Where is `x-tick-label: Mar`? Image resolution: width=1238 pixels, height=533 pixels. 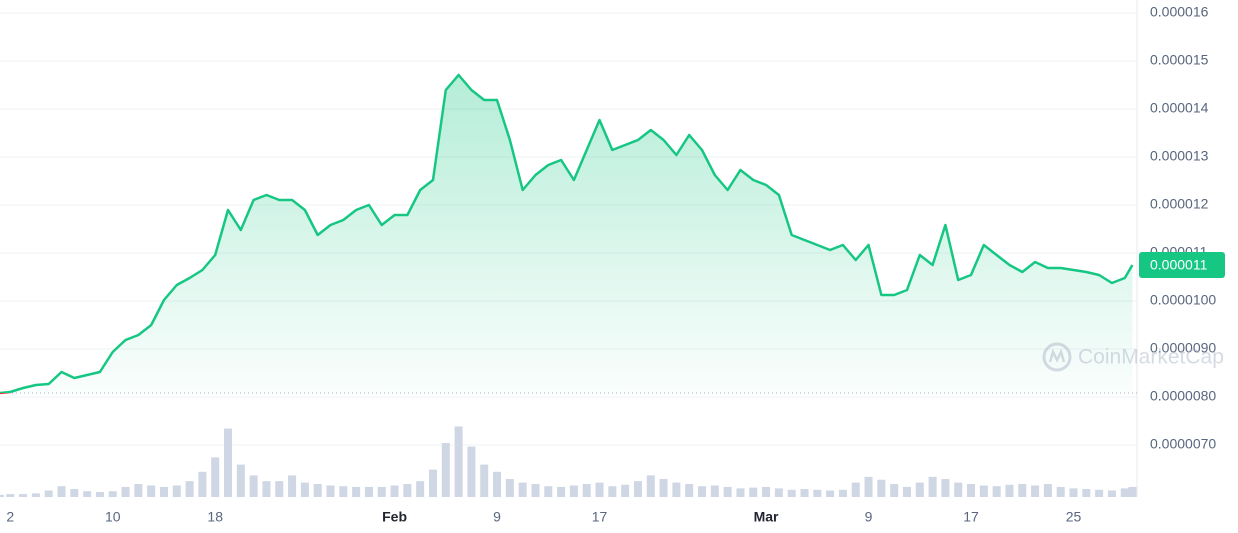
x-tick-label: Mar is located at coordinates (766, 517).